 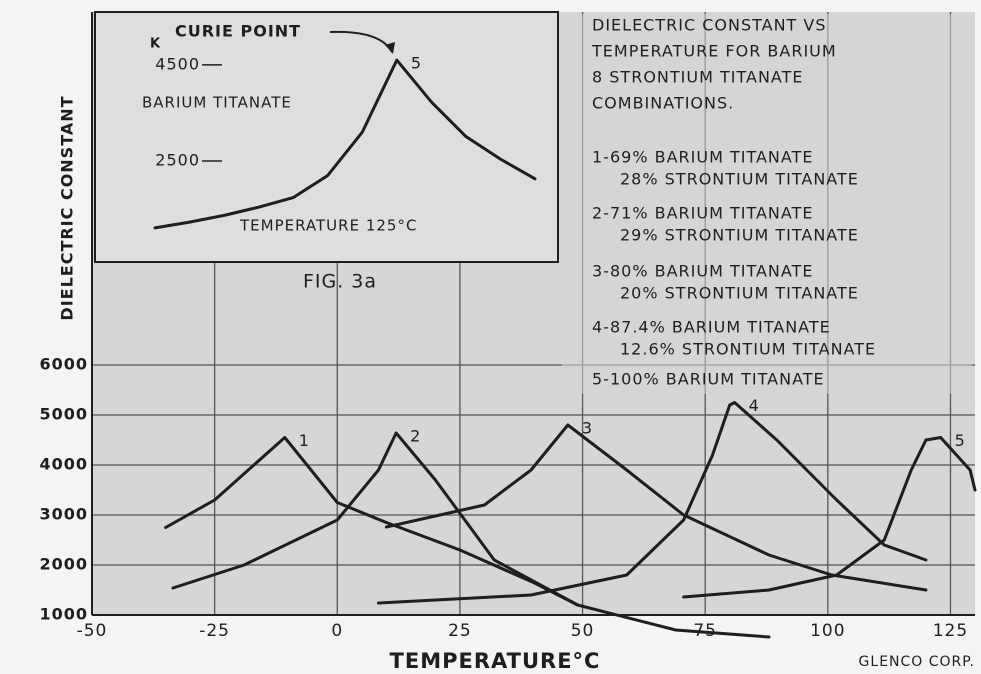 What do you see at coordinates (739, 235) in the screenshot?
I see `note-line: 29% STRONTIUM TITANATE` at bounding box center [739, 235].